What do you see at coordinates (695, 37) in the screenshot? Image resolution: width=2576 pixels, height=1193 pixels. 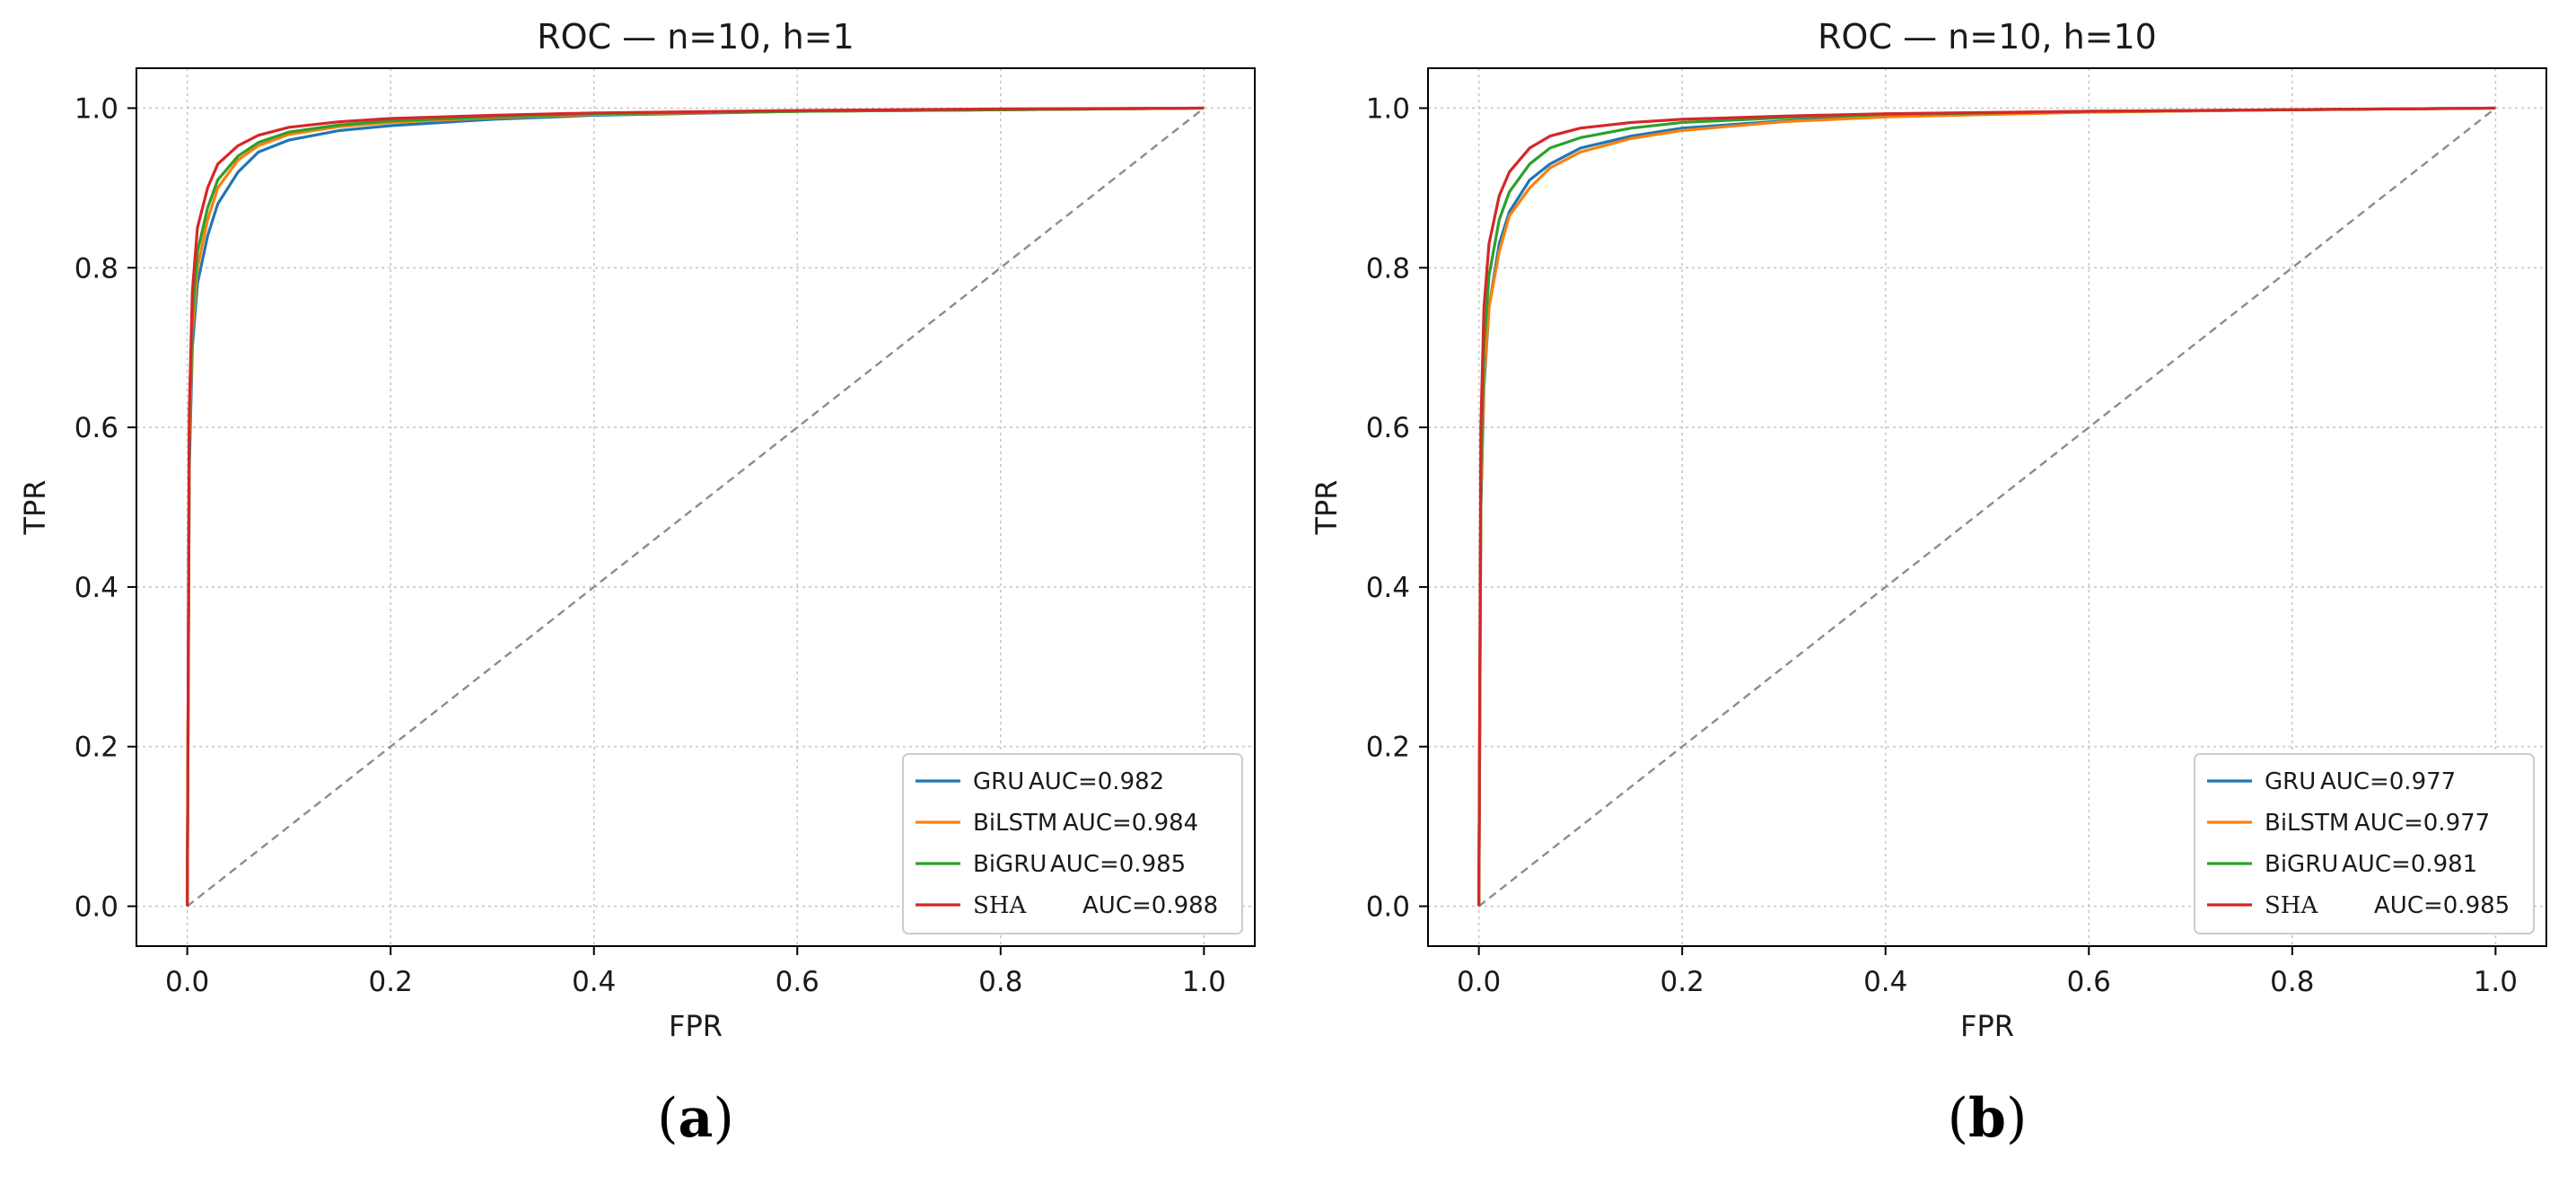 I see `chart-title: ROC — n=10, h=1` at bounding box center [695, 37].